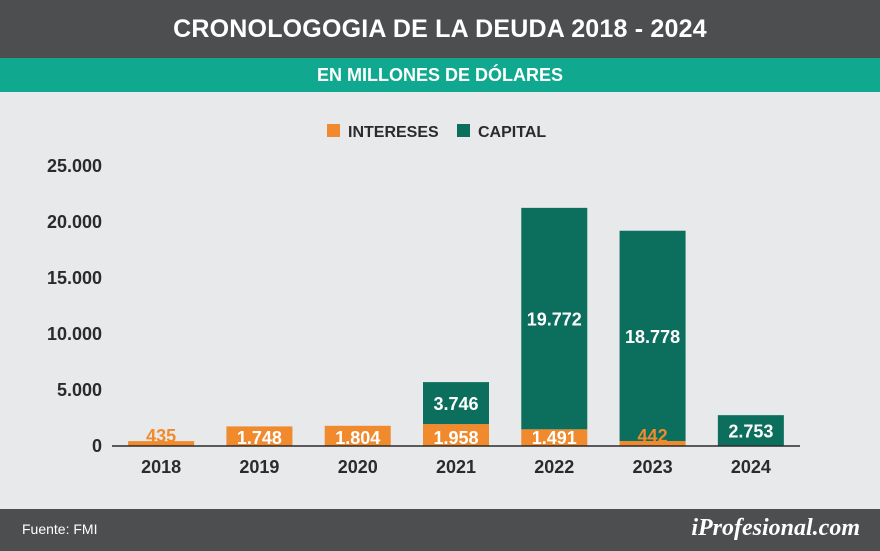 This screenshot has width=880, height=551. Describe the element at coordinates (161, 436) in the screenshot. I see `data-label-intereses-2018: 435` at that location.